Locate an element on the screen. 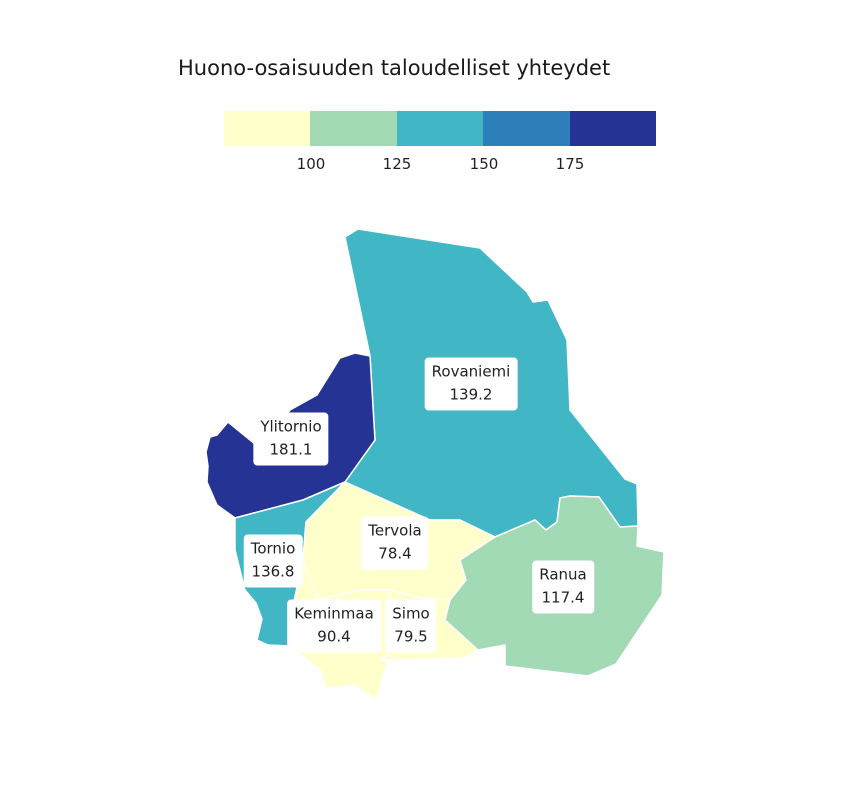  region-label-tornio: Tornio 136.8 is located at coordinates (273, 561).